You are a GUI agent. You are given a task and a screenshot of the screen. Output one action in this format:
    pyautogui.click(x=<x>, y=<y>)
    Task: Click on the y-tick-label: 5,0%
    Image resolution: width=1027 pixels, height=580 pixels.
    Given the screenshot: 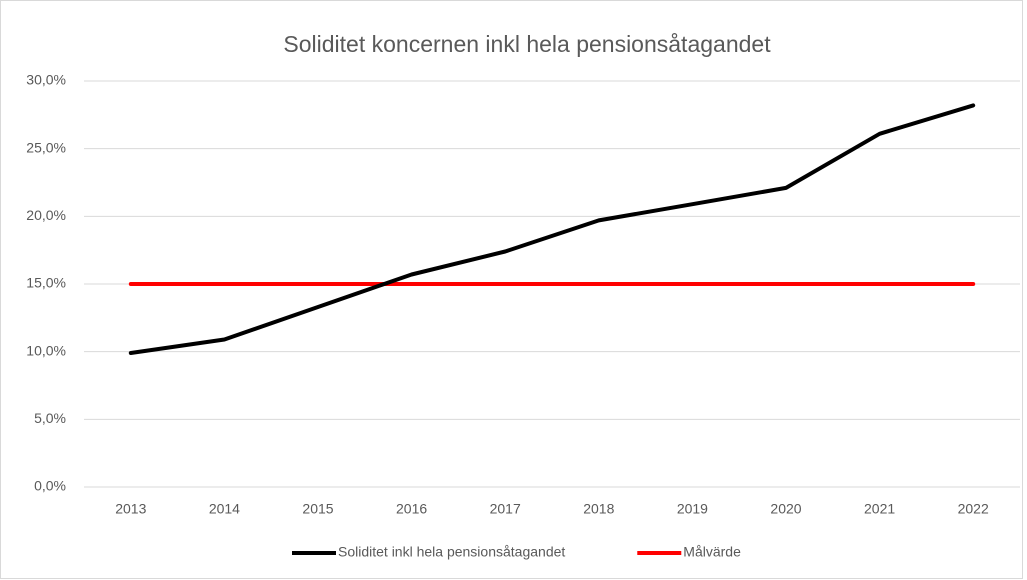 What is the action you would take?
    pyautogui.click(x=50, y=418)
    